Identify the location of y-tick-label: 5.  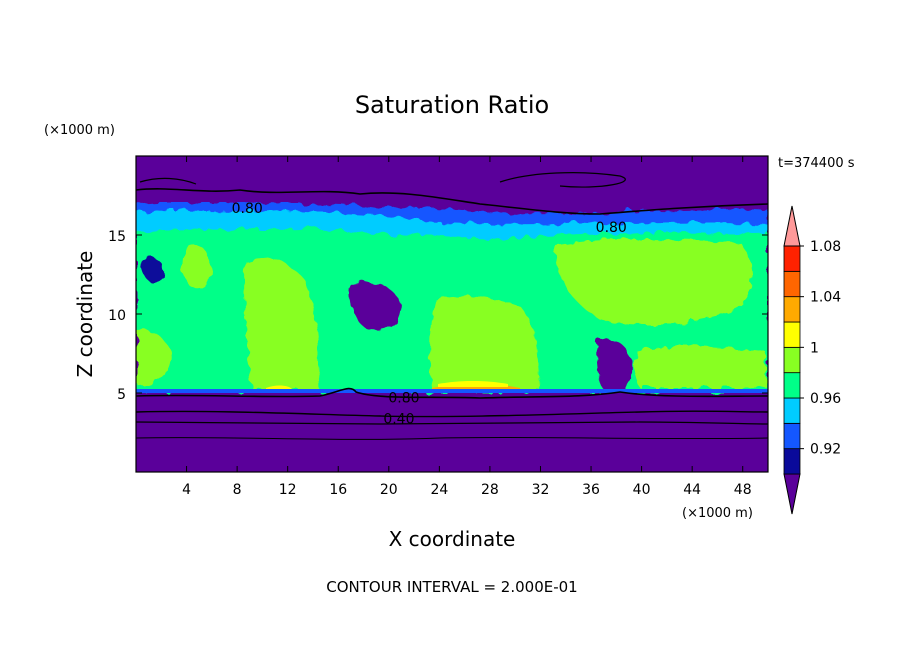
(121, 395).